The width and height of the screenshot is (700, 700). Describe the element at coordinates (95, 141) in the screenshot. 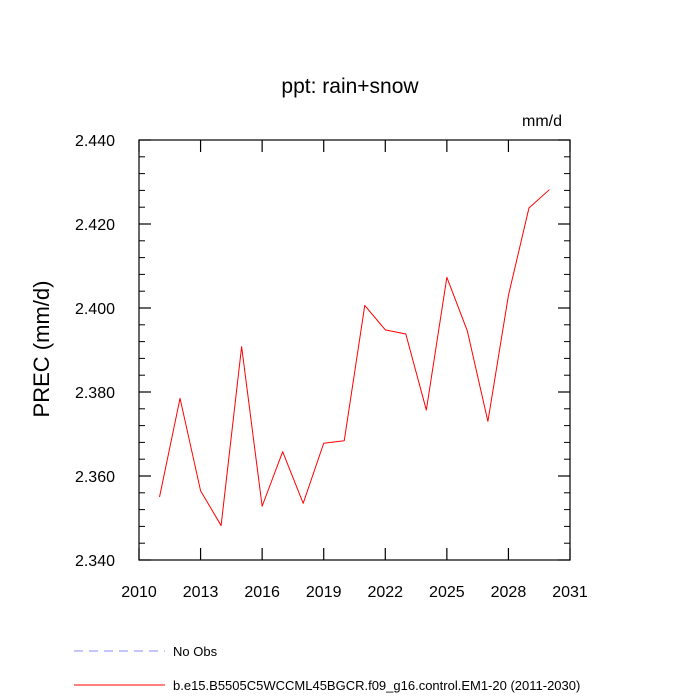

I see `y-tick-label: 2.440` at that location.